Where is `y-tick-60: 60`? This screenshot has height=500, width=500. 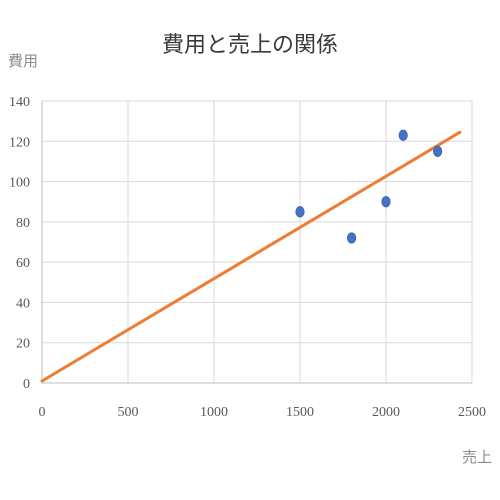
y-tick-60: 60 is located at coordinates (23, 263).